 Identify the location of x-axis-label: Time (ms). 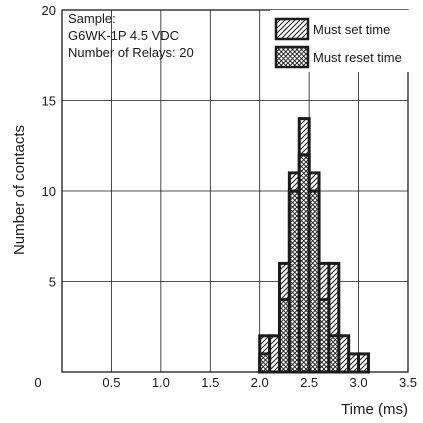
(374, 409).